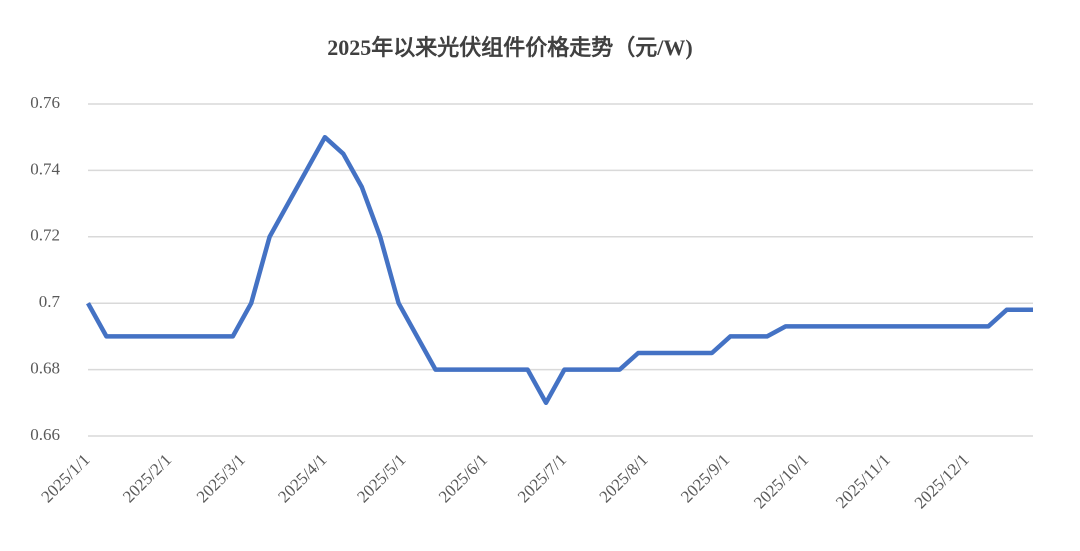 This screenshot has width=1080, height=551. What do you see at coordinates (45, 434) in the screenshot?
I see `y-tick-label: 0.66` at bounding box center [45, 434].